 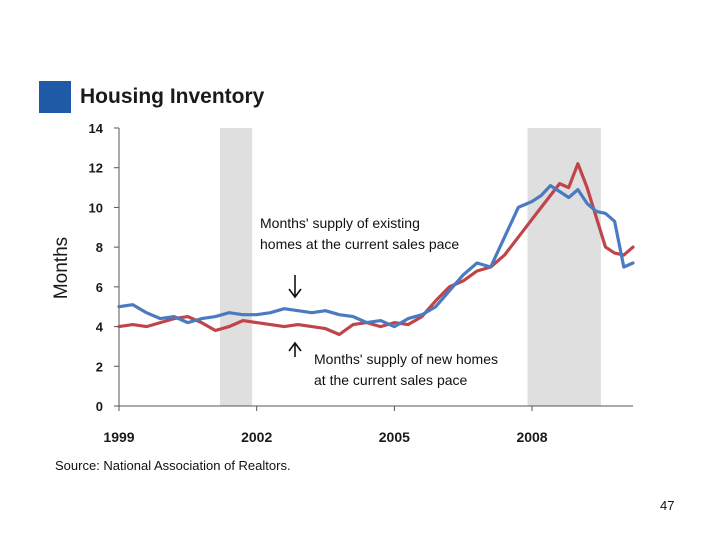 I want to click on title-square, so click(x=55, y=97).